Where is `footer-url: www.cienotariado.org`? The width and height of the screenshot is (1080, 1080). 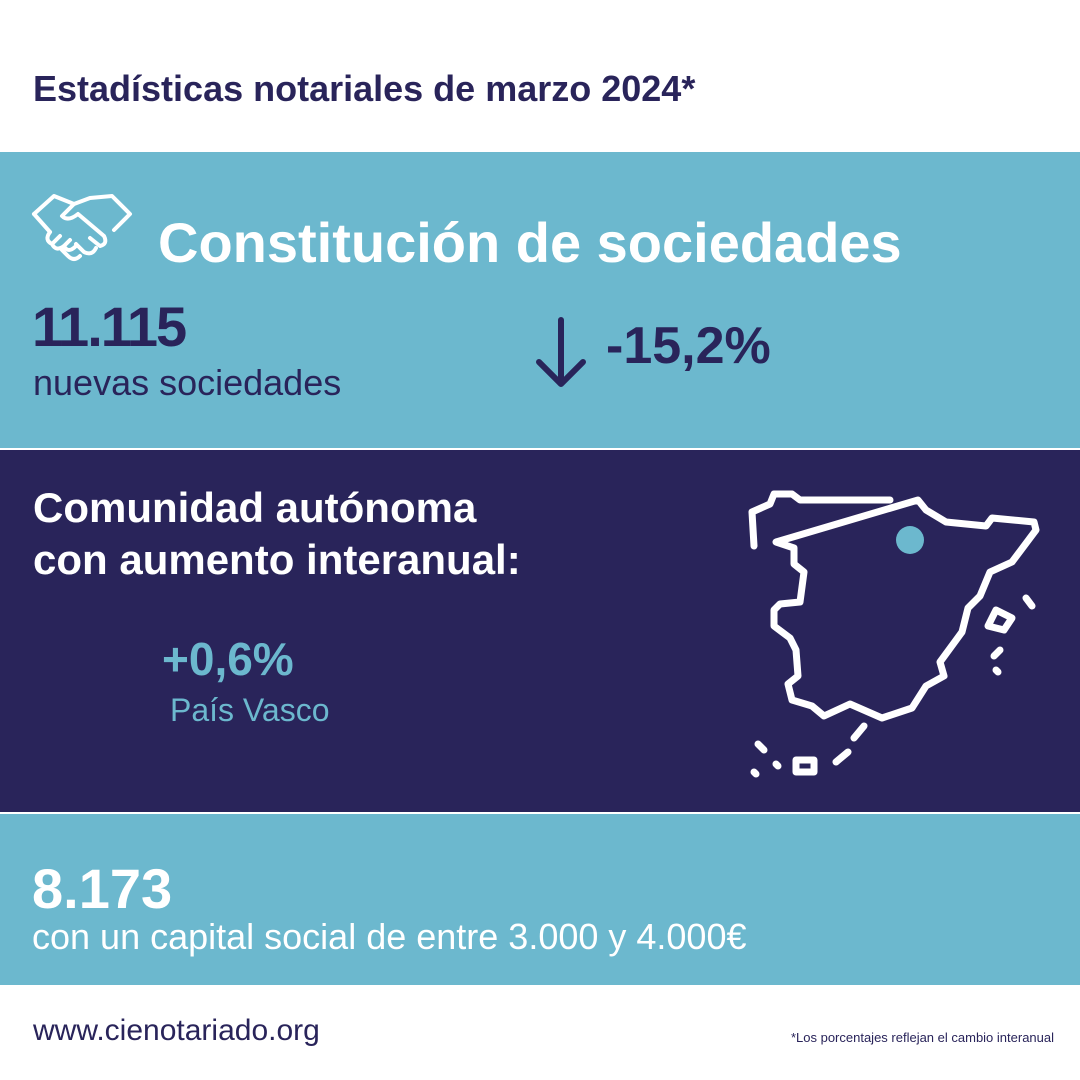
footer-url: www.cienotariado.org is located at coordinates (176, 1030).